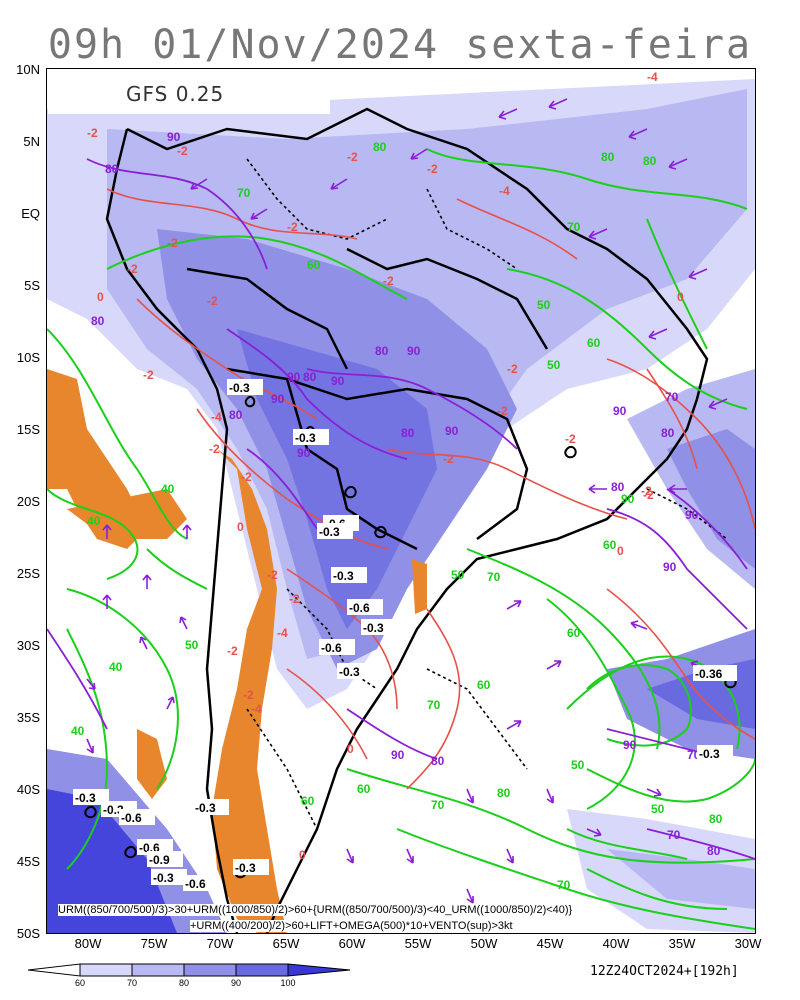 Image resolution: width=800 pixels, height=1000 pixels. I want to click on model-box: GFS 0.25, so click(189, 92).